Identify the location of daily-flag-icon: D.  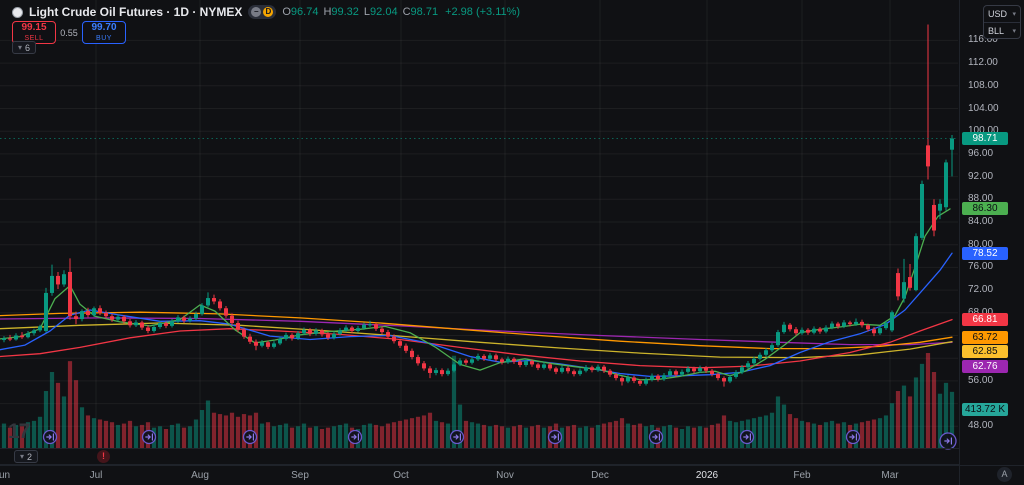
(268, 12).